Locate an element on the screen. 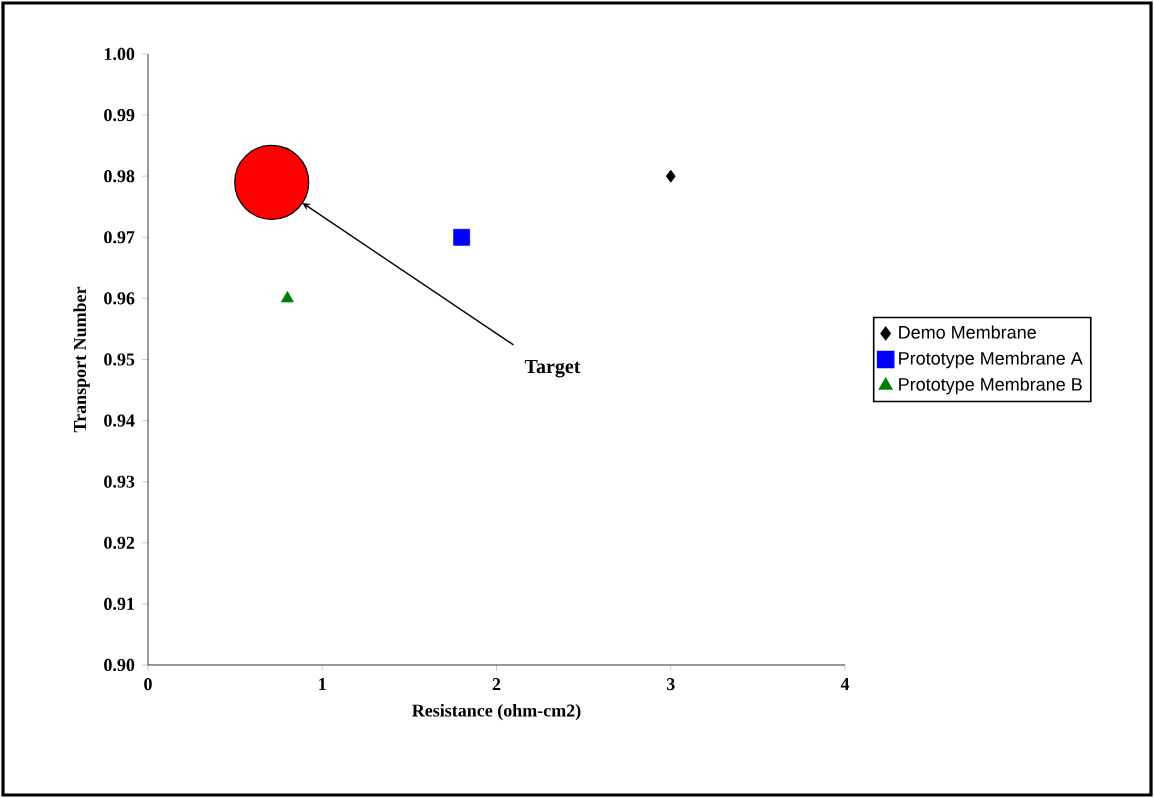  y-tick-label: 0.99 is located at coordinates (119, 115).